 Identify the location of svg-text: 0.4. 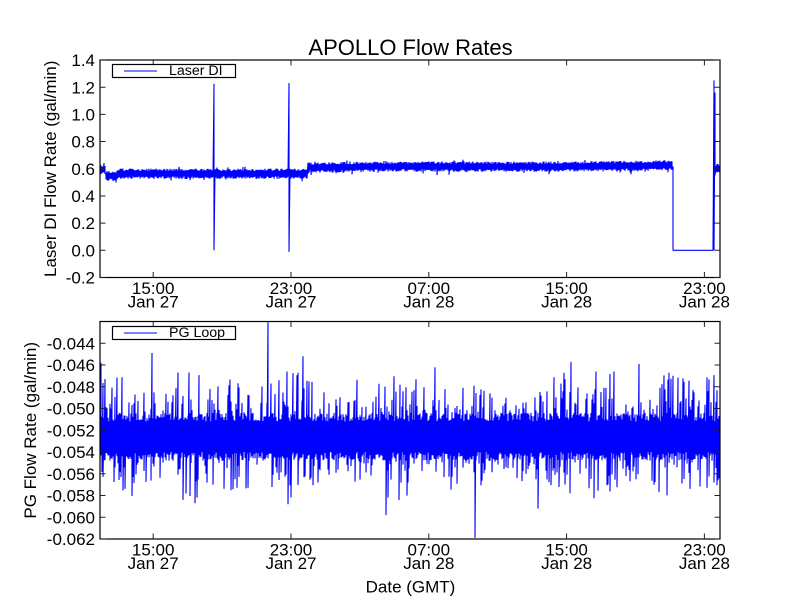
(83, 196).